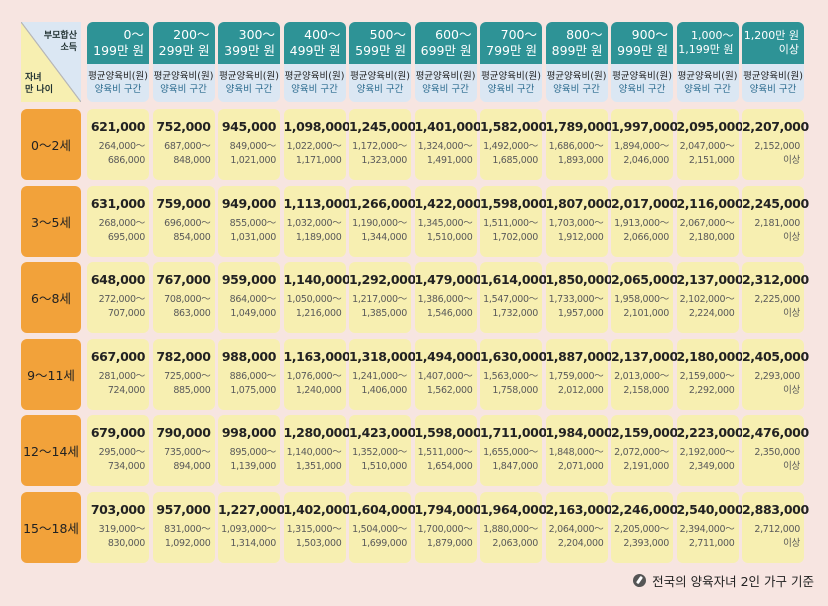 The height and width of the screenshot is (606, 828). What do you see at coordinates (576, 376) in the screenshot?
I see `cost-range-from: 1,759,000～` at bounding box center [576, 376].